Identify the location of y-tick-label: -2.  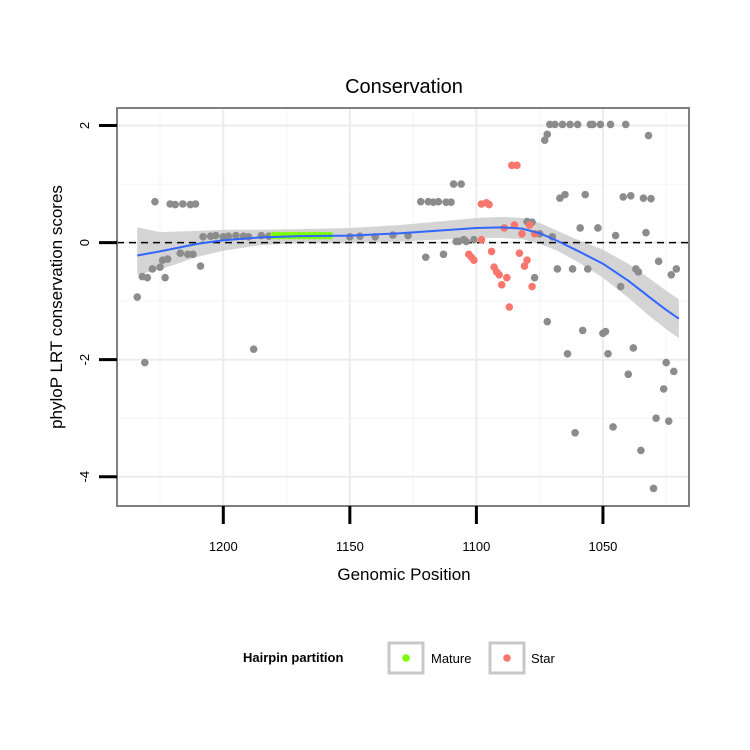
(84, 360).